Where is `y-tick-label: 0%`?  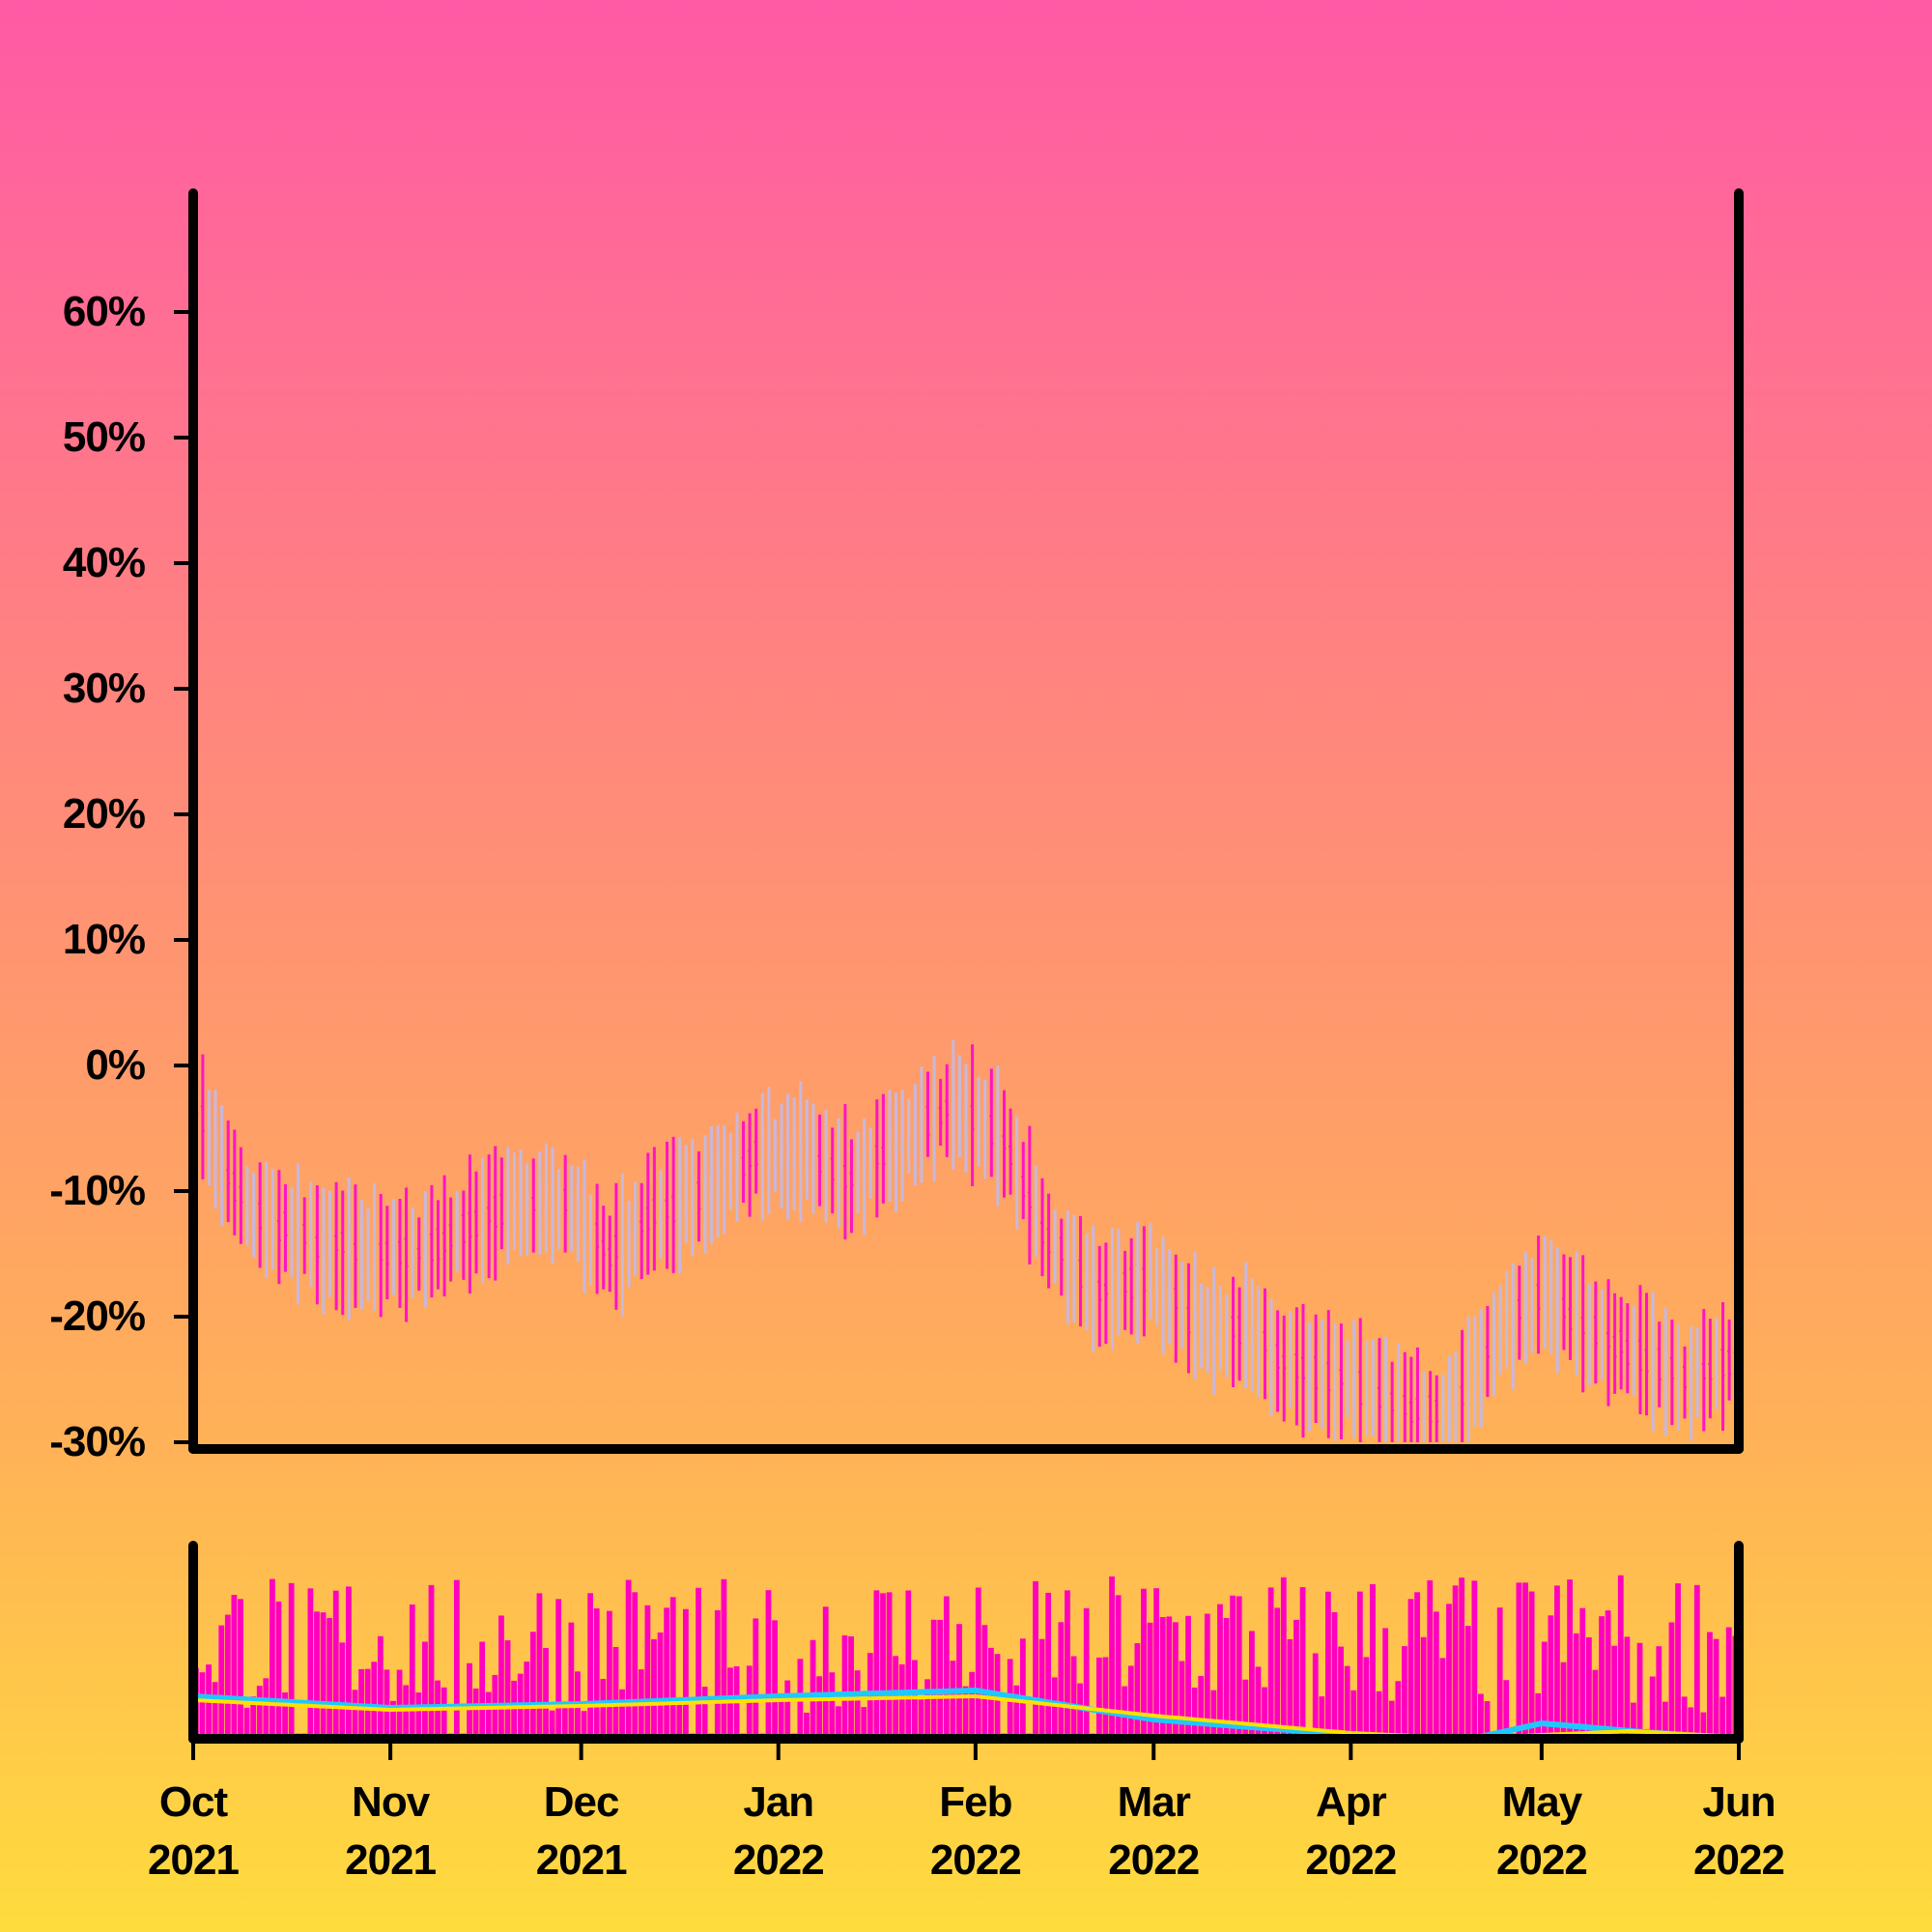
y-tick-label: 0% is located at coordinates (115, 1065).